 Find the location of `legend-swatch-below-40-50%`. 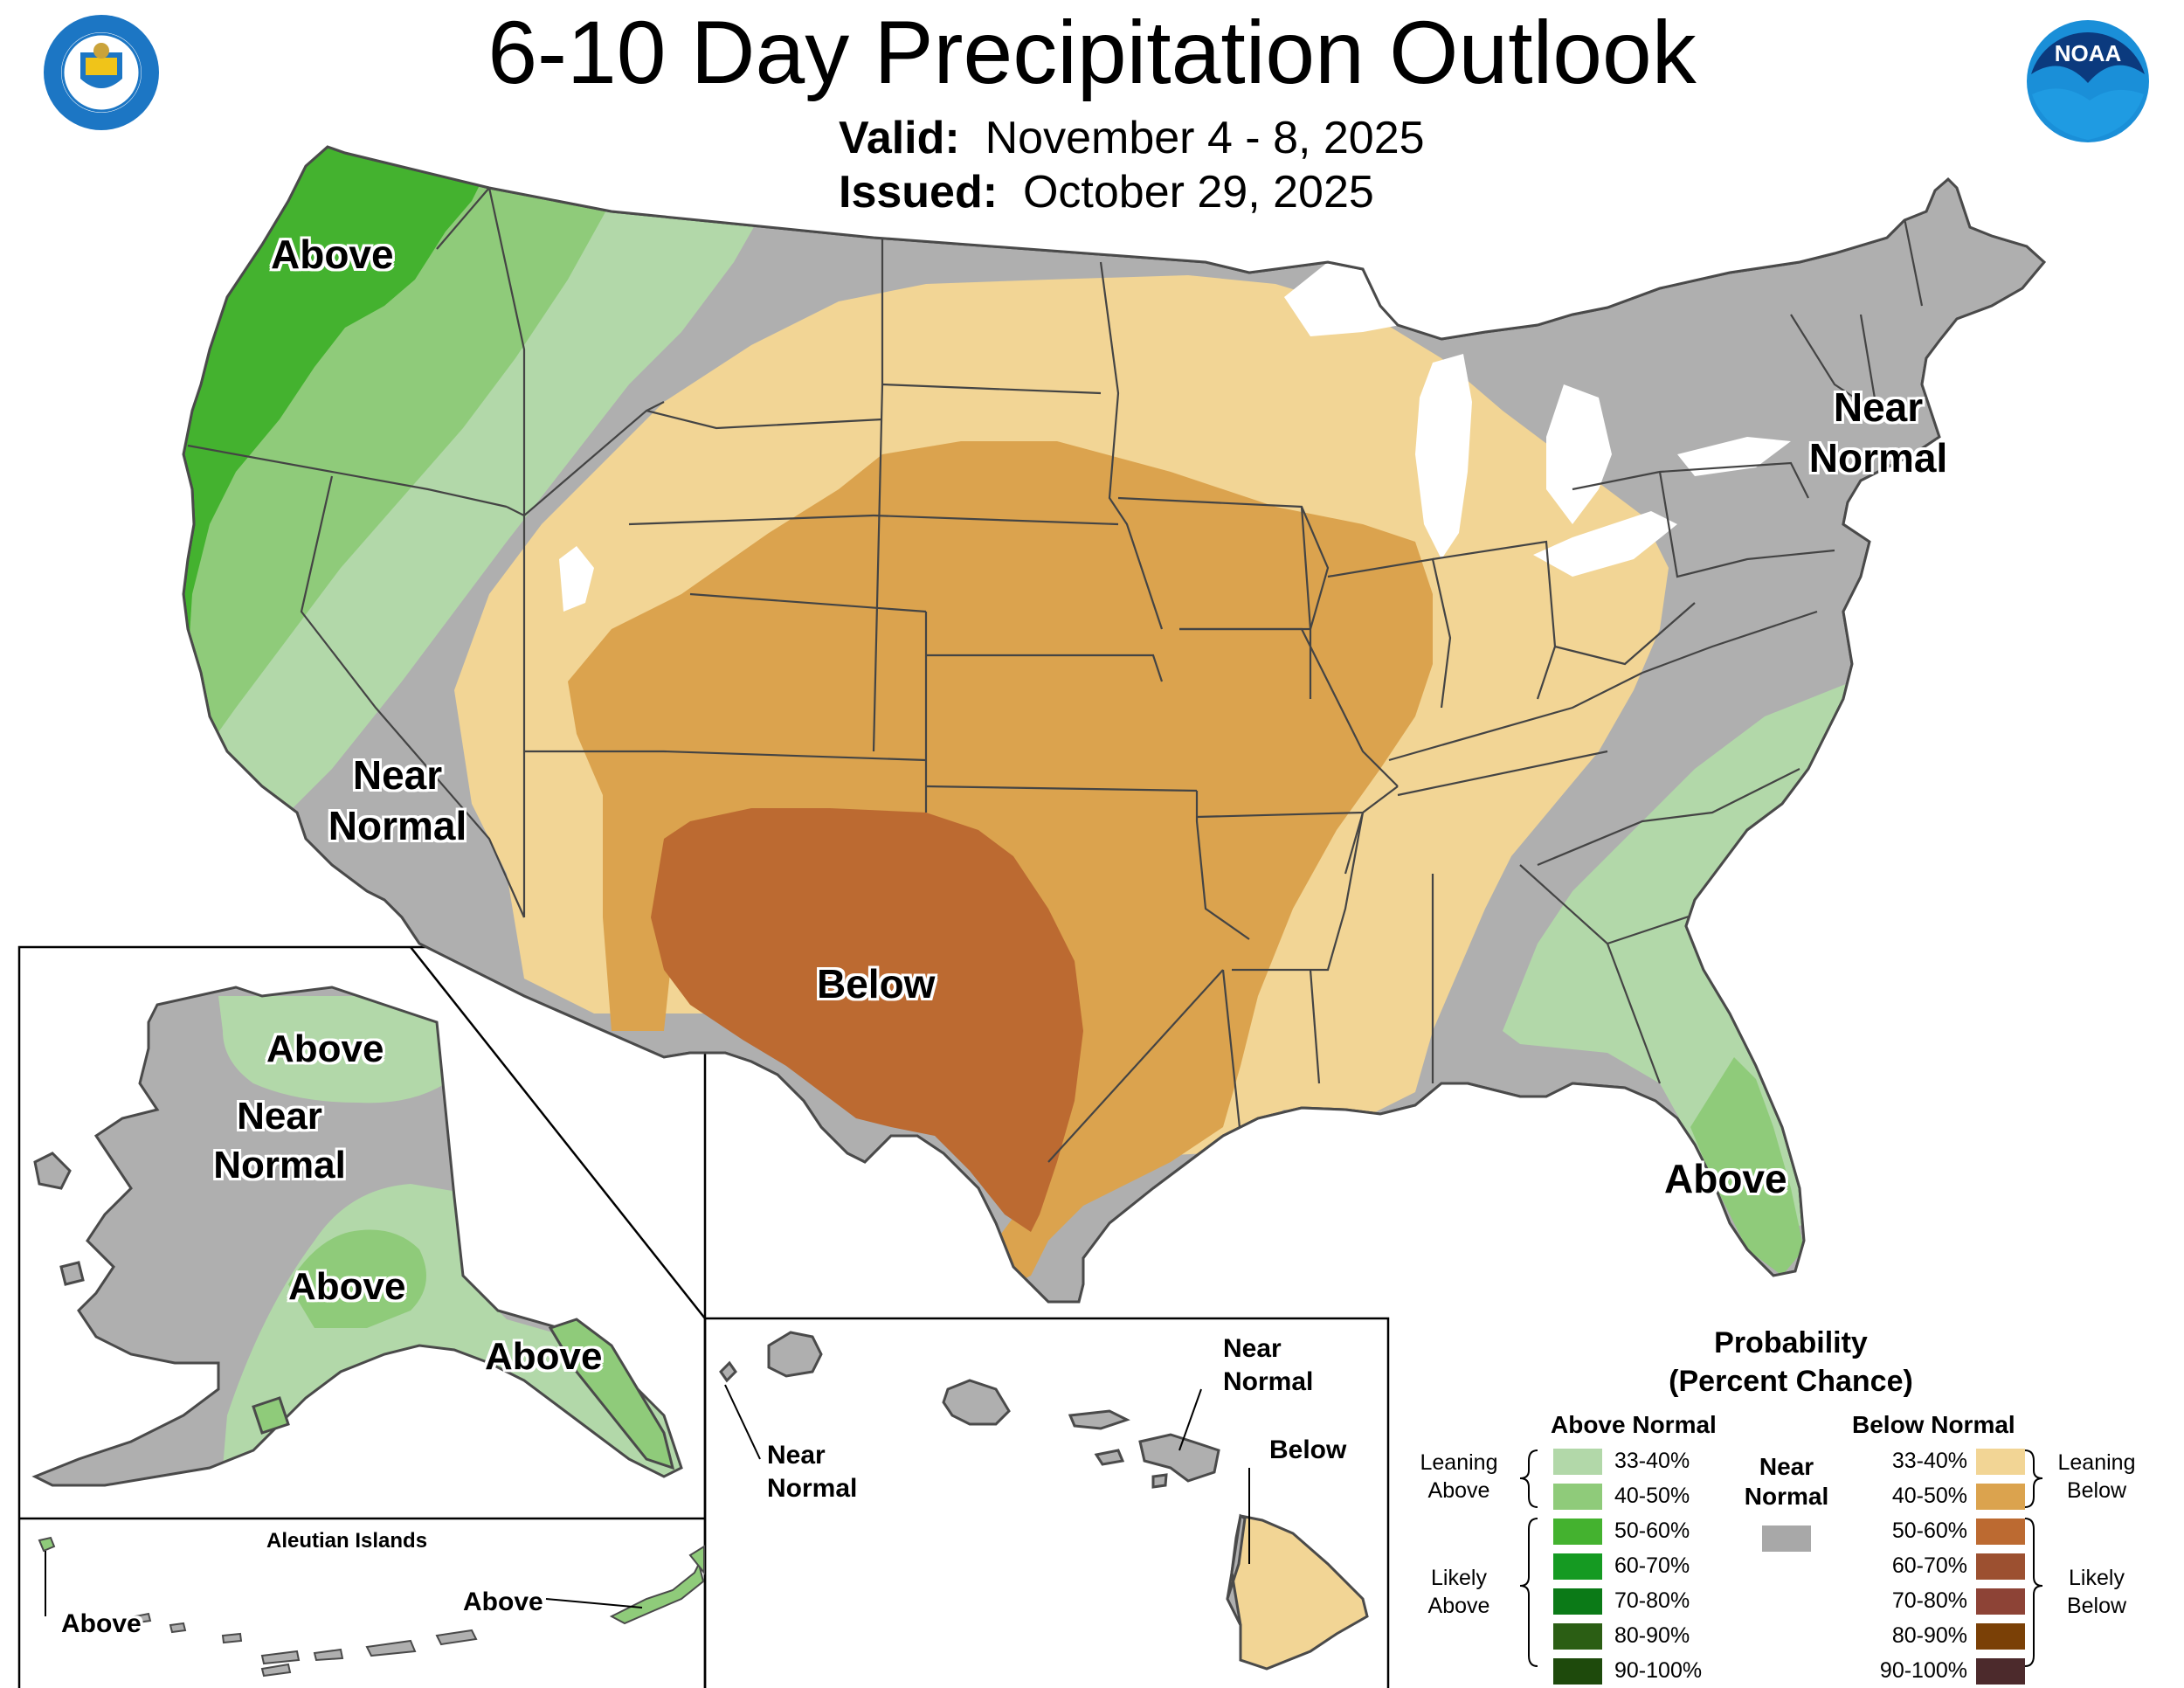

legend-swatch-below-40-50% is located at coordinates (2000, 1497).